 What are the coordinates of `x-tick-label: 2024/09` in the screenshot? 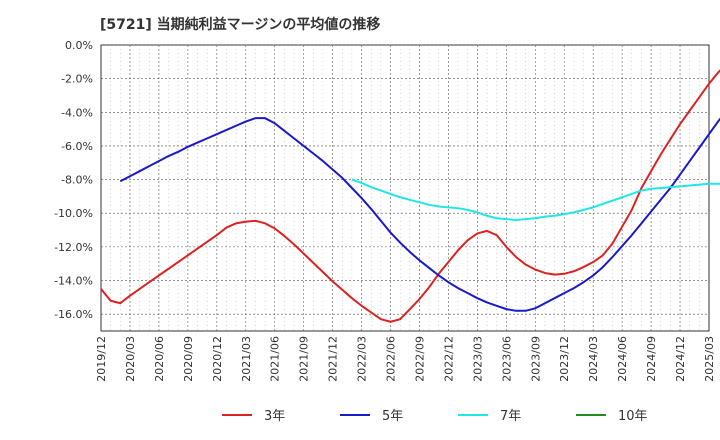 It's located at (651, 359).